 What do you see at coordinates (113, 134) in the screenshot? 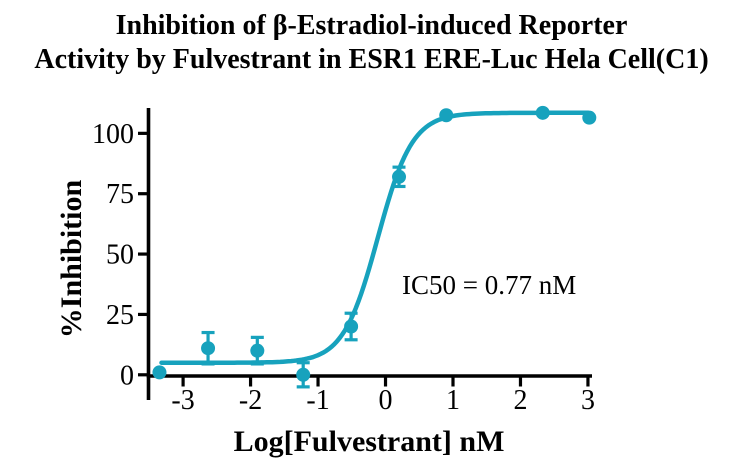
I see `y-tick-label: 100` at bounding box center [113, 134].